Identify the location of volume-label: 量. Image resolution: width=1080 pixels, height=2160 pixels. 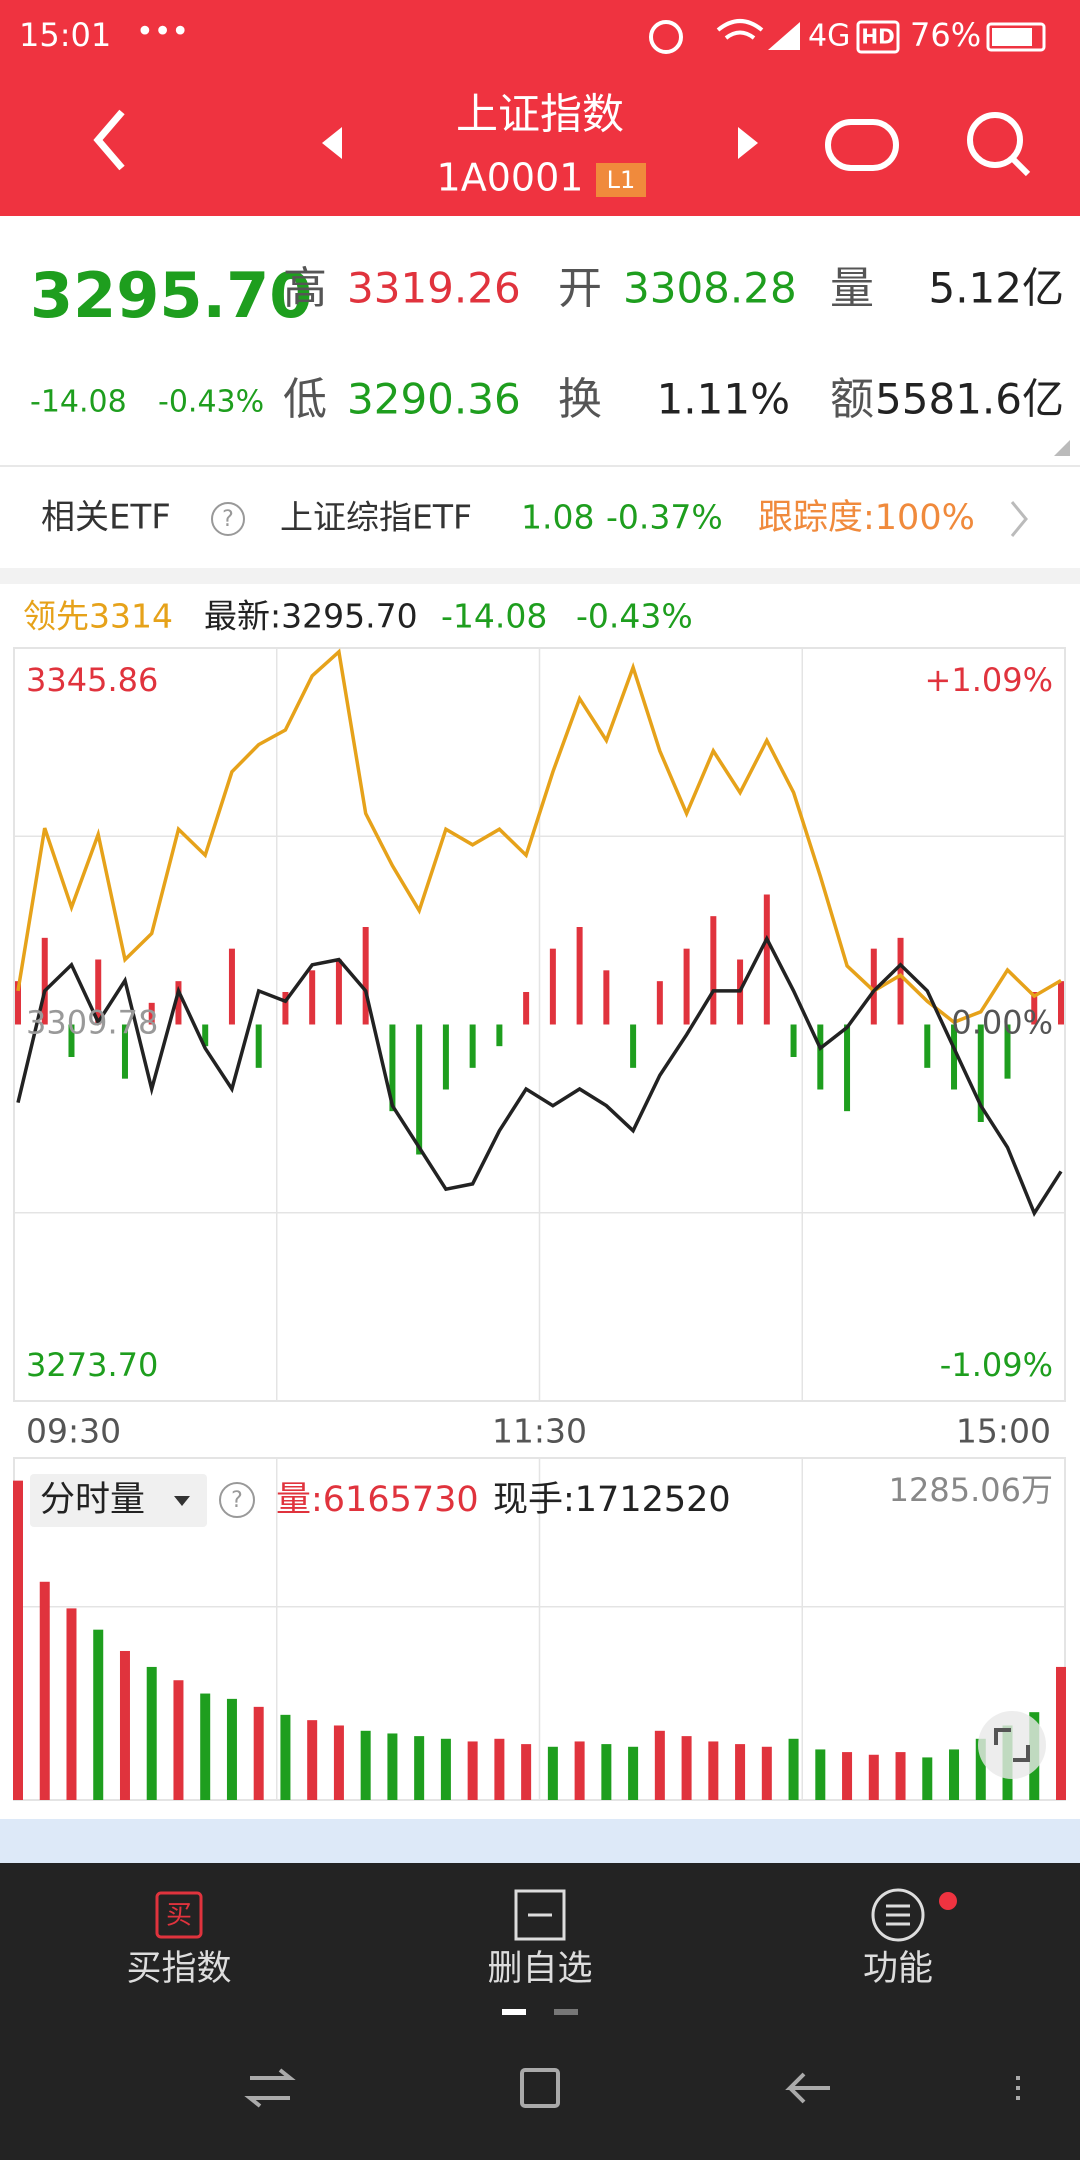
(852, 288).